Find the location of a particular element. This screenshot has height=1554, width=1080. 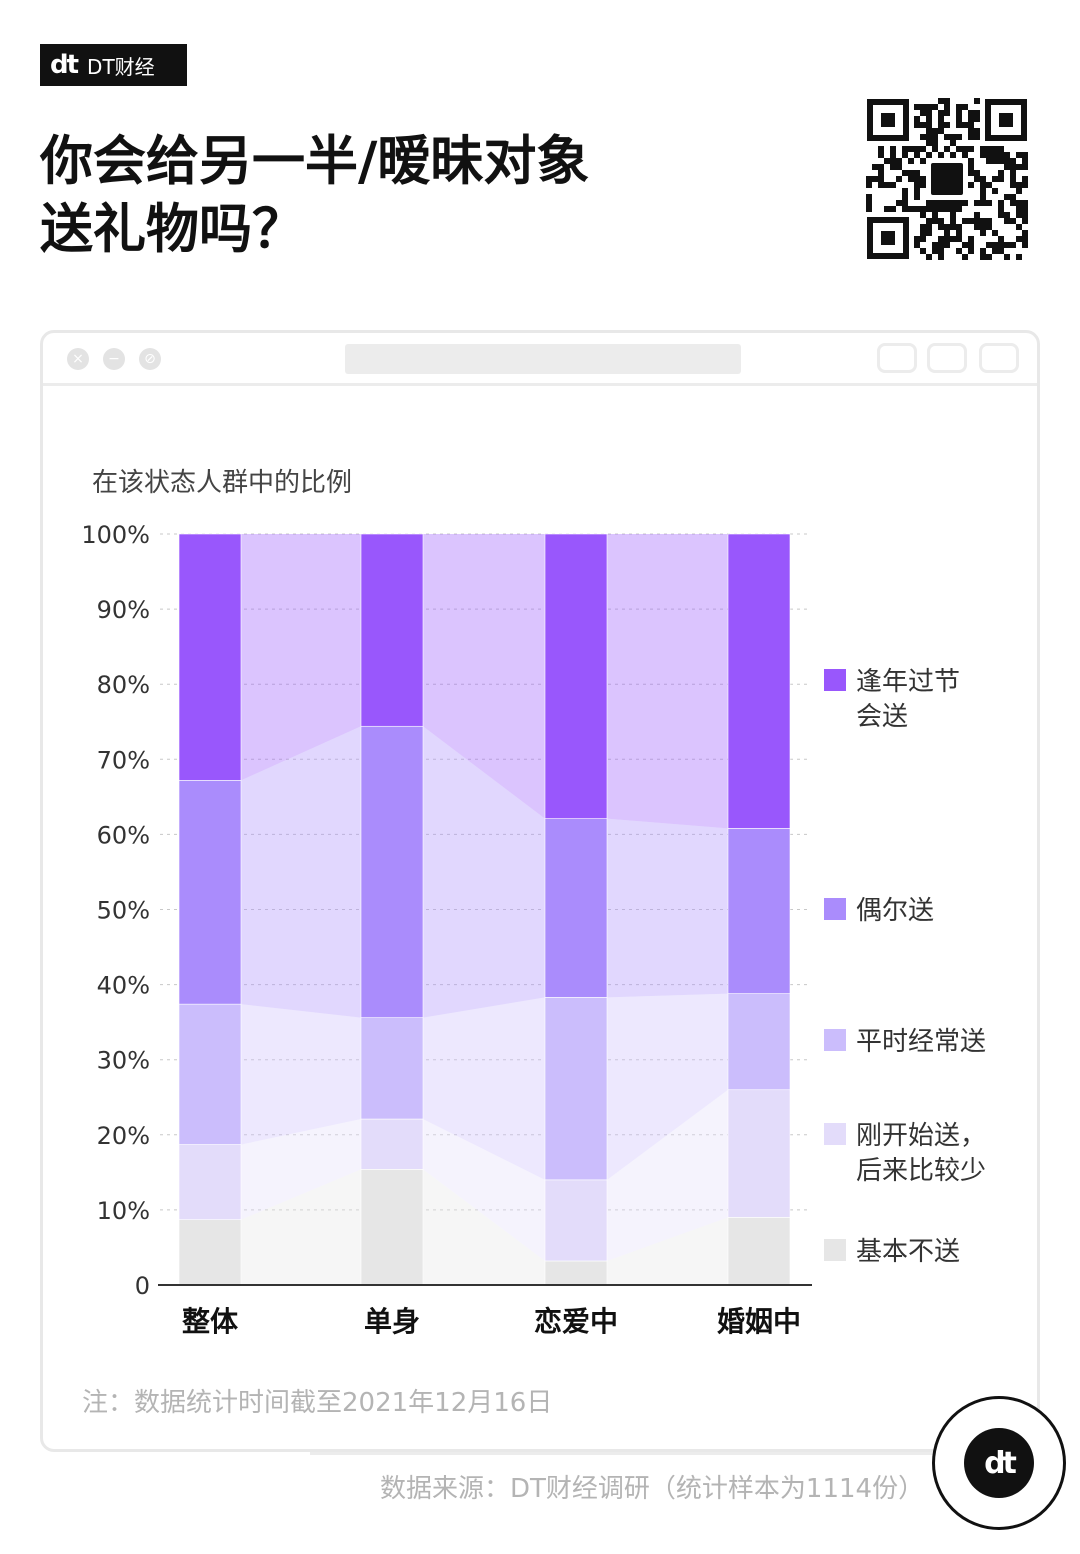

source-tab is located at coordinates (630, 1488).